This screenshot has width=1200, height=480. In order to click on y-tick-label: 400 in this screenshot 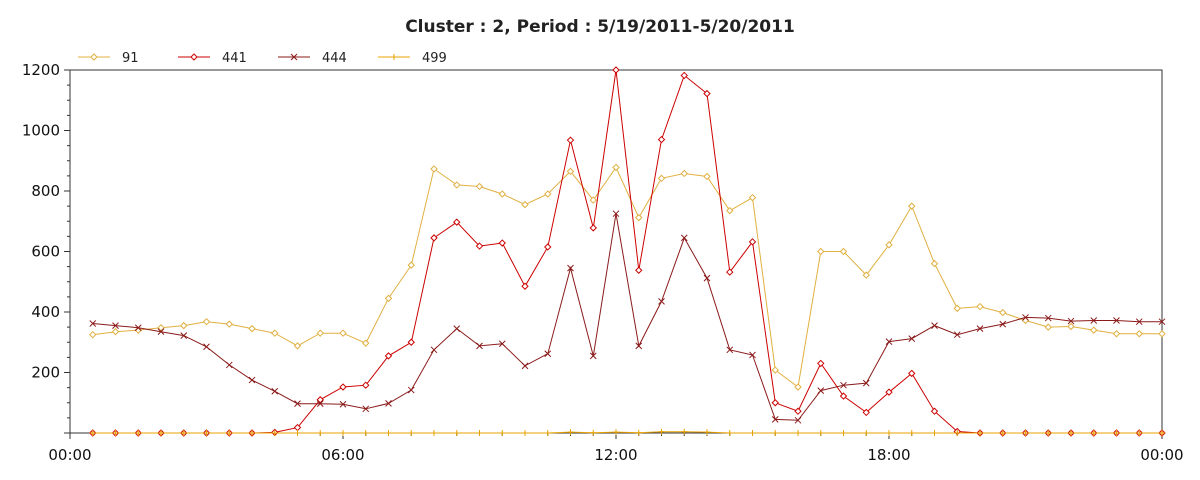, I will do `click(45, 312)`.